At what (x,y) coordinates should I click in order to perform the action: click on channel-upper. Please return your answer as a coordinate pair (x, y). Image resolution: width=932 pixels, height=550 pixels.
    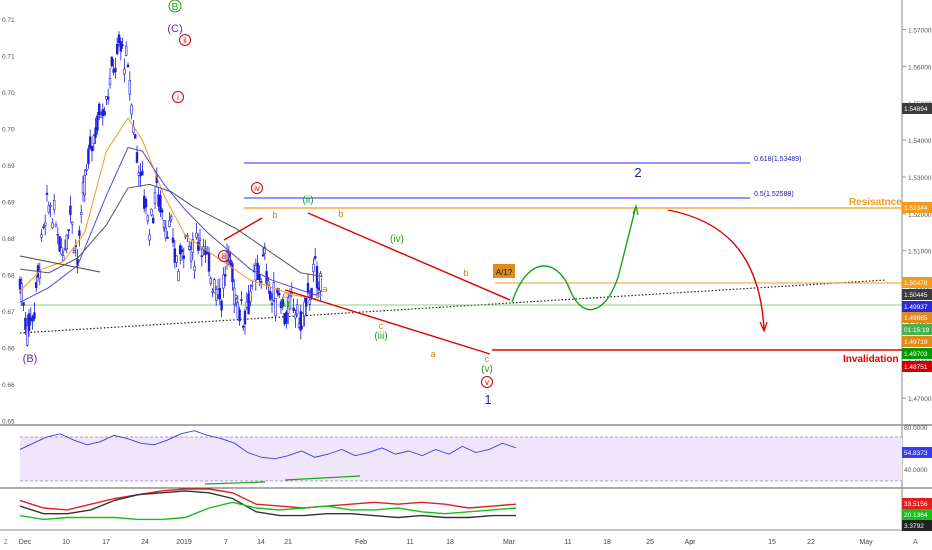
    Looking at the image, I should click on (409, 256).